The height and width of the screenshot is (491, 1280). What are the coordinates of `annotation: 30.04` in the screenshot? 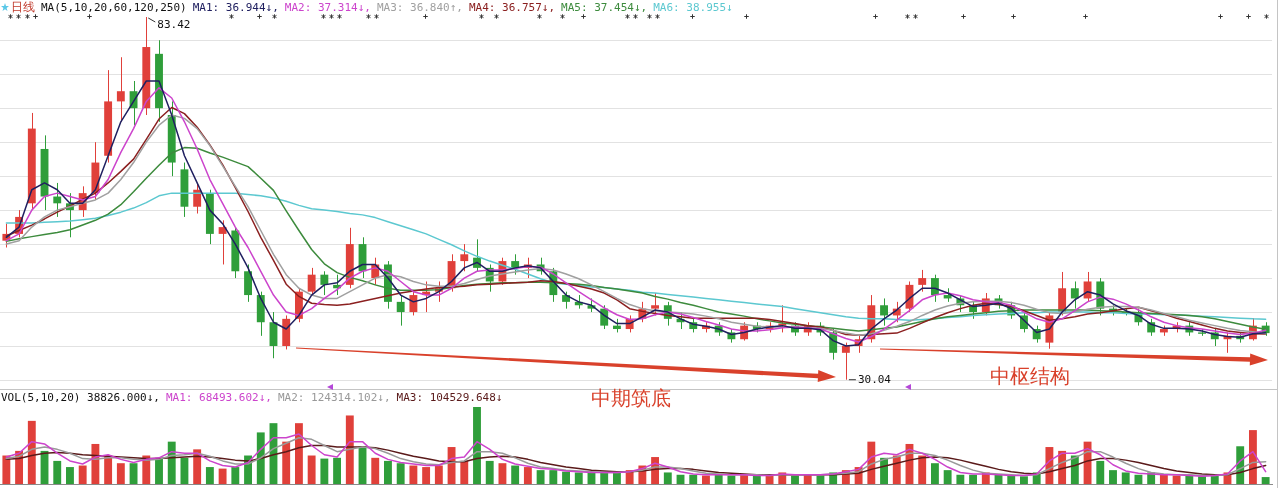 It's located at (874, 379).